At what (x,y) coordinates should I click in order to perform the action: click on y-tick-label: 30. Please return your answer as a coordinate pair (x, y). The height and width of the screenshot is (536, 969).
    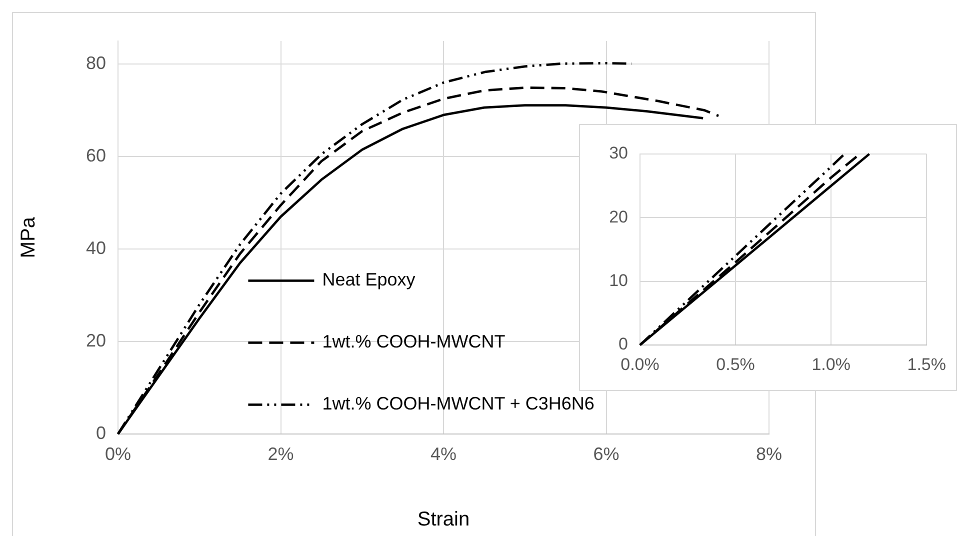
    Looking at the image, I should click on (618, 153).